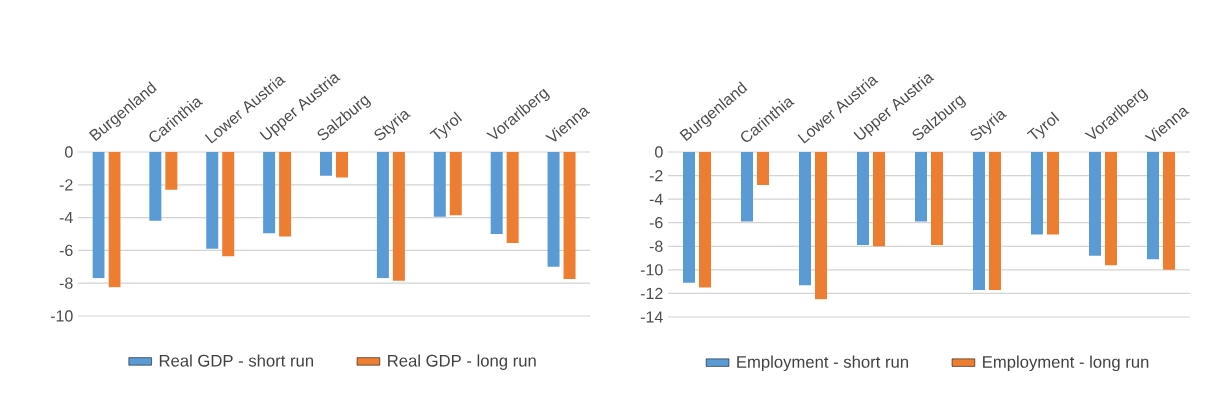  What do you see at coordinates (651, 317) in the screenshot?
I see `y-tick-label: -14` at bounding box center [651, 317].